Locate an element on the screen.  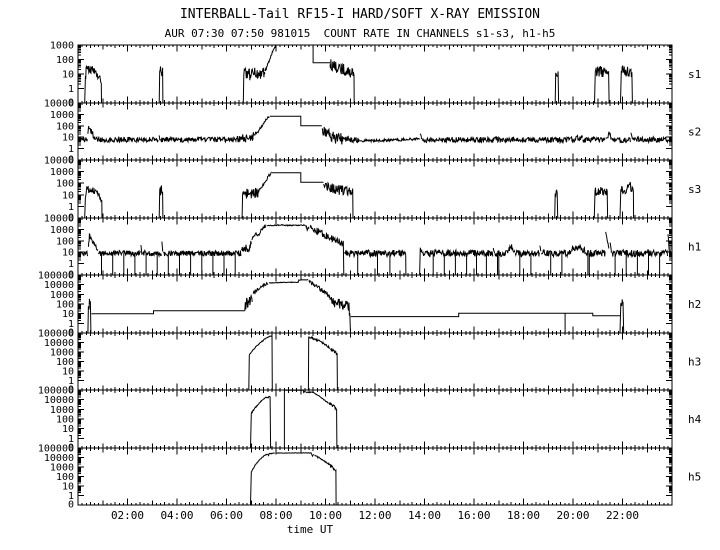
panel-frame-s3 is located at coordinates (375, 189).